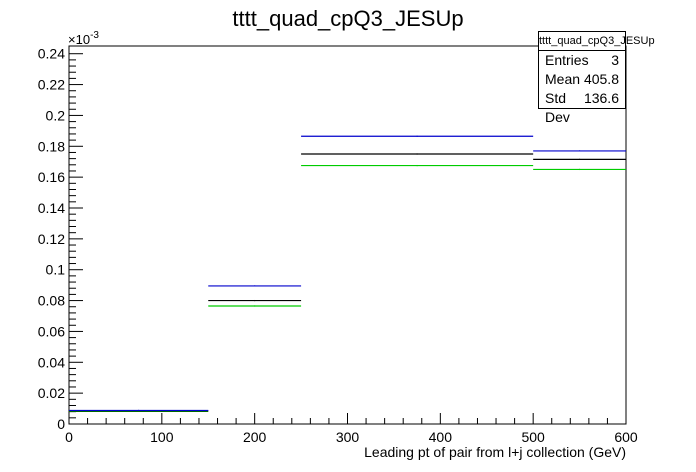  What do you see at coordinates (51, 146) in the screenshot?
I see `y-tick-label: 0.18` at bounding box center [51, 146].